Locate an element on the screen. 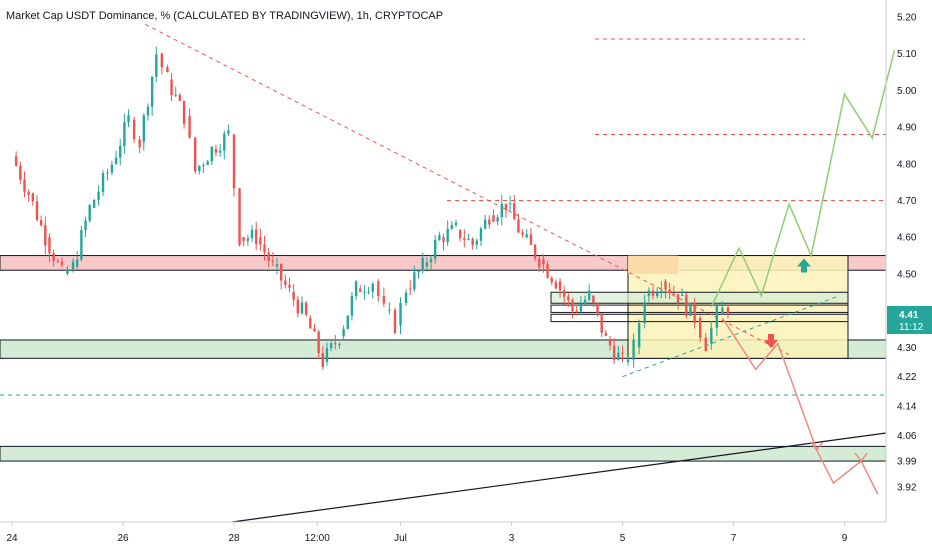  last-price-badge: 4.41 11:12 is located at coordinates (909, 320).